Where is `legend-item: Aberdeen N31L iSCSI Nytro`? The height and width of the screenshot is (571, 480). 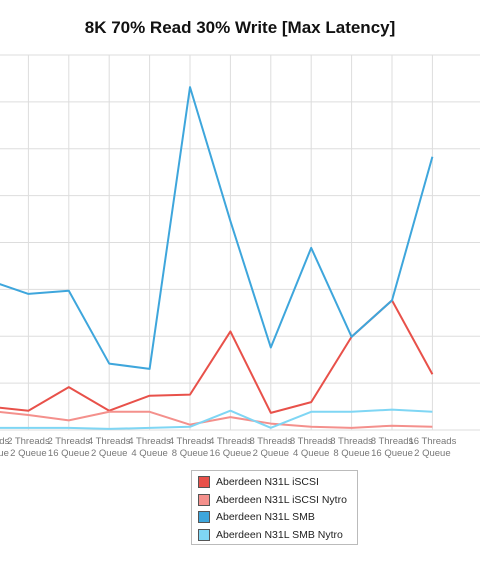 legend-item: Aberdeen N31L iSCSI Nytro is located at coordinates (272, 500).